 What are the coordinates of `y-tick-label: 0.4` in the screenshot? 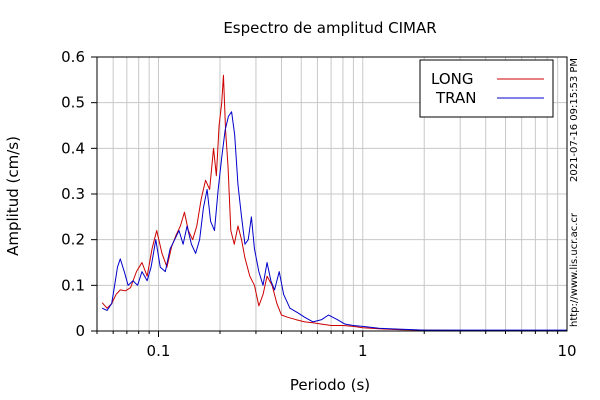 It's located at (73, 148).